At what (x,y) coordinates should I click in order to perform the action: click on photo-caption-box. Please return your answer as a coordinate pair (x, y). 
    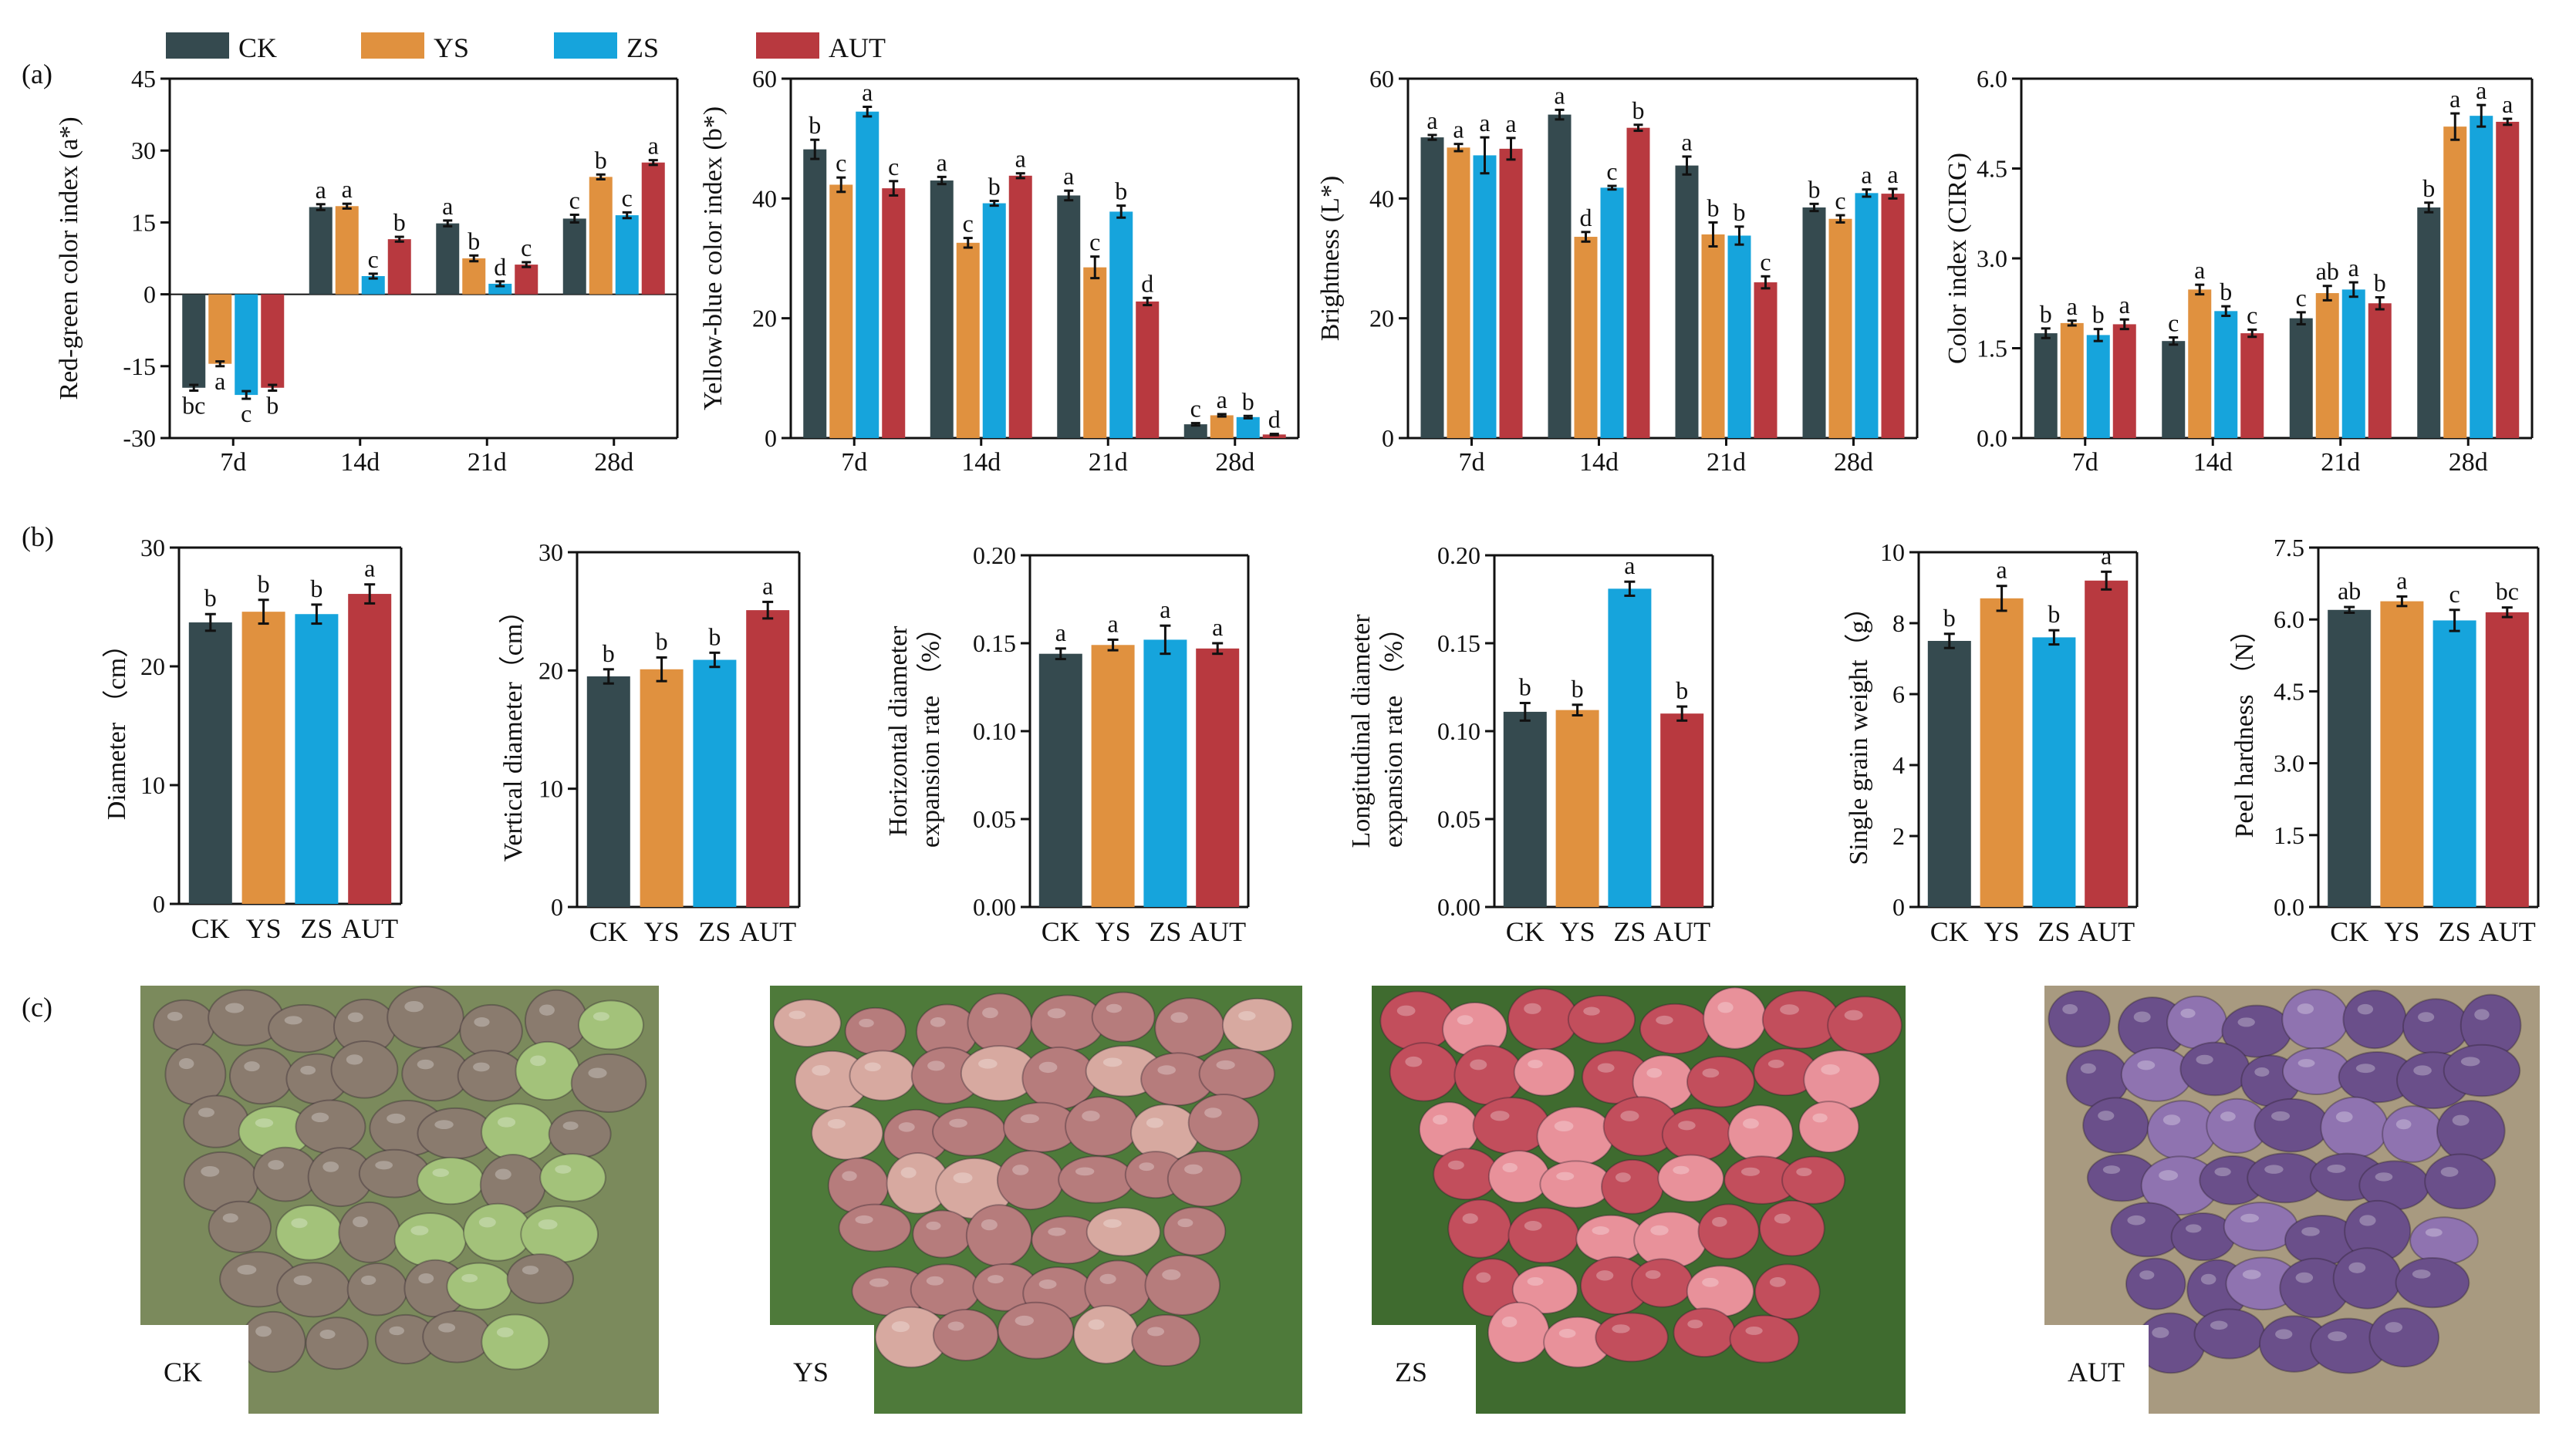
    Looking at the image, I should click on (2095, 1369).